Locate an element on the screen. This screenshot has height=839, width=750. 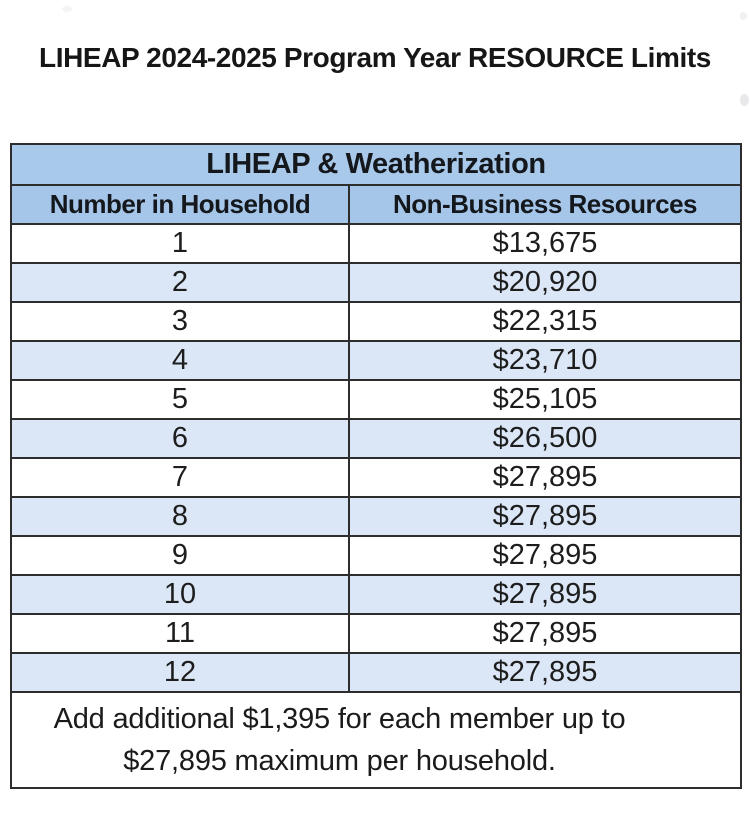
table-row: 1 $13,675 is located at coordinates (376, 243).